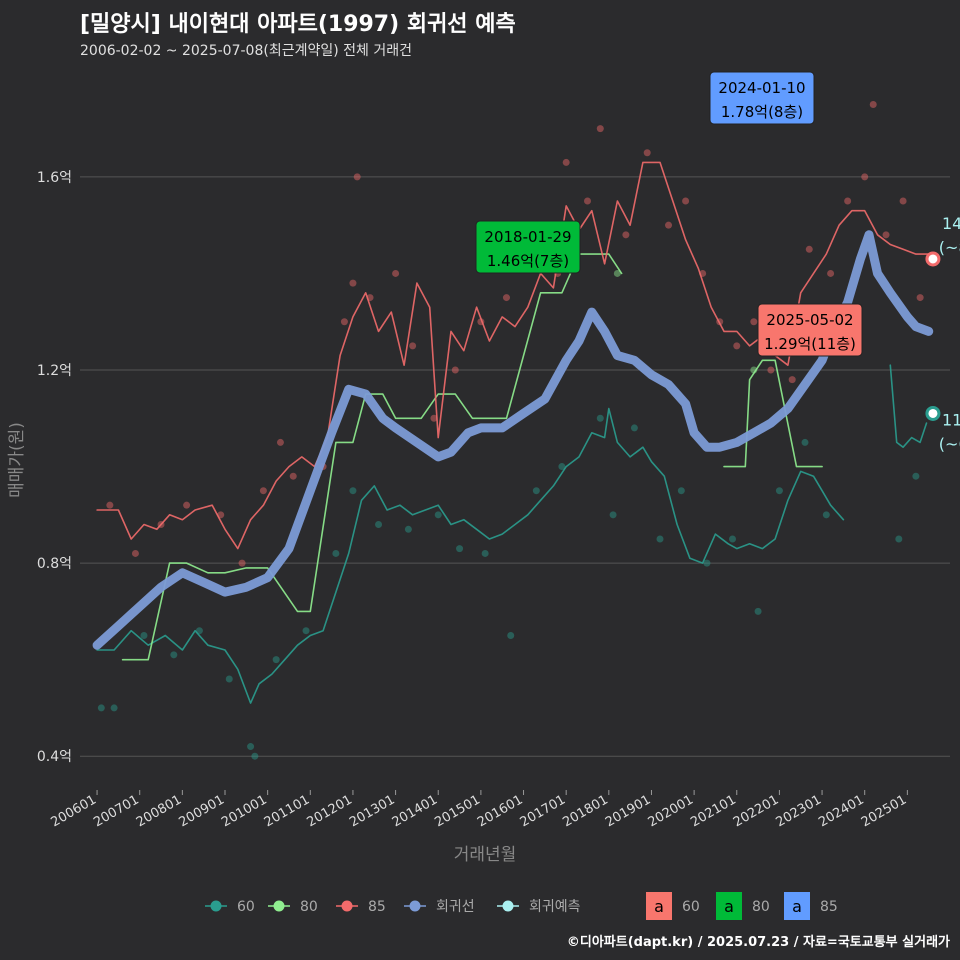 The width and height of the screenshot is (960, 960). Describe the element at coordinates (500, 811) in the screenshot. I see `x-tick-label: 201601` at that location.